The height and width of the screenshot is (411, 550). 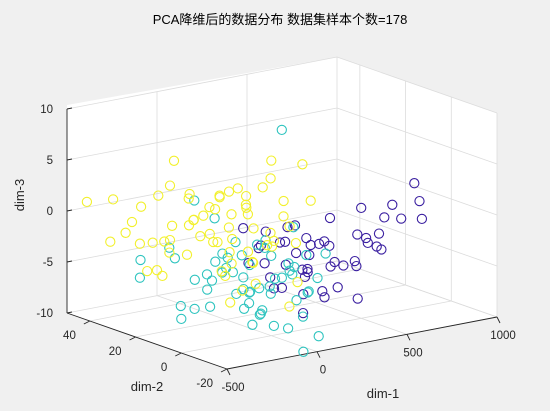 I want to click on x-axis-line, so click(x=362, y=343).